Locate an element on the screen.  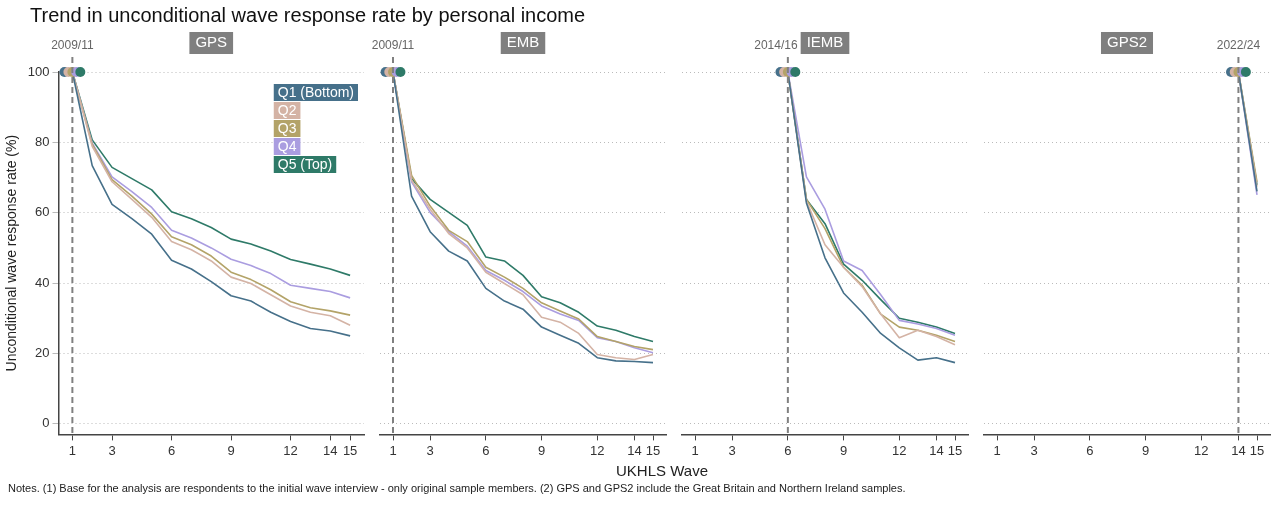
y-tick-label: 20 is located at coordinates (42, 353).